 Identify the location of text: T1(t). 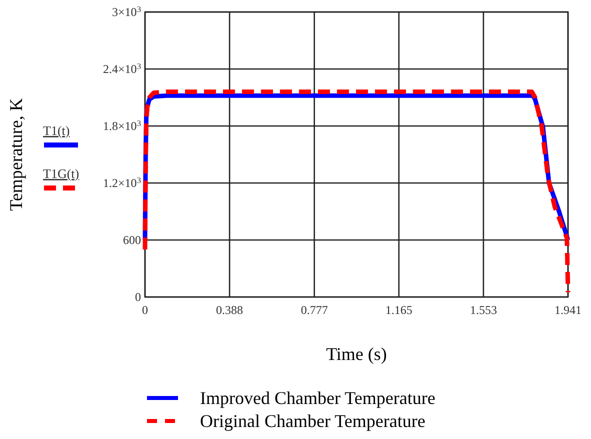
(56, 130).